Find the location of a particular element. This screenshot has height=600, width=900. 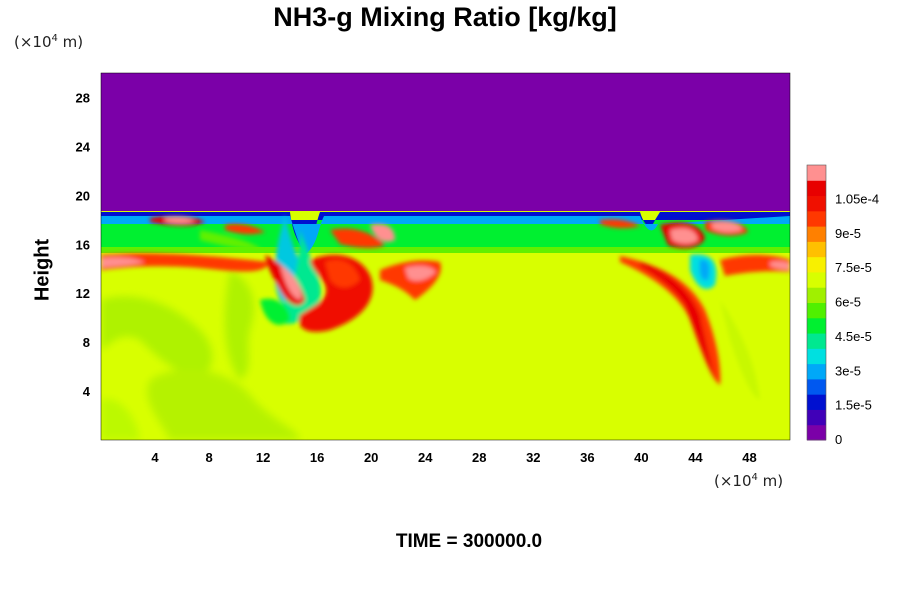

y-tick-label: 4 is located at coordinates (87, 391).